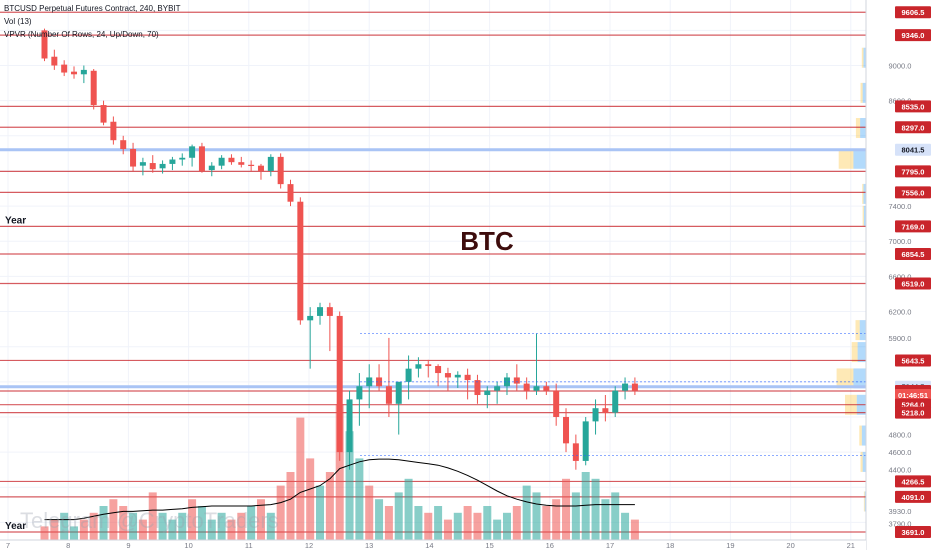  What do you see at coordinates (851, 545) in the screenshot?
I see `time-tick-label: 21` at bounding box center [851, 545].